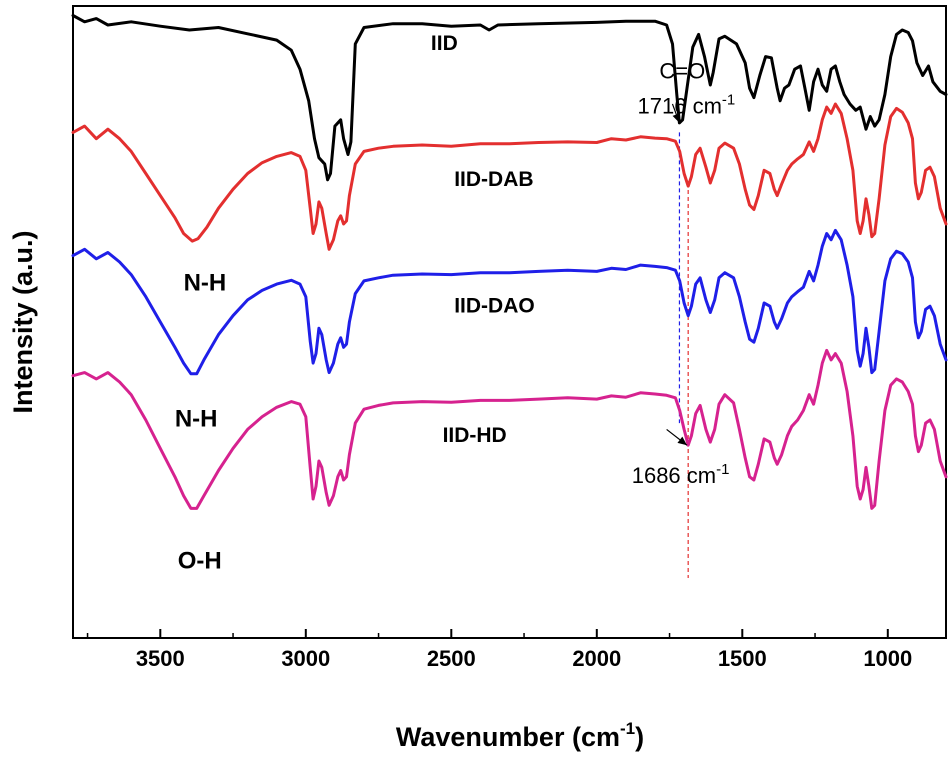  Describe the element at coordinates (683, 355) in the screenshot. I see `reference-lines` at that location.